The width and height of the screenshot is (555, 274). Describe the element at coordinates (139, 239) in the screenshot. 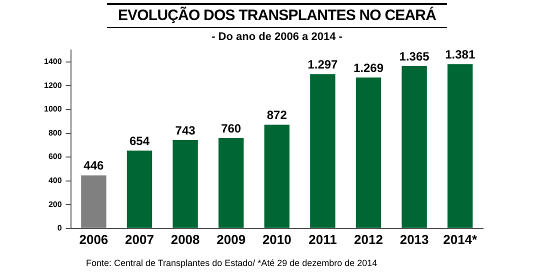

I see `x-tick-label: 2007` at that location.